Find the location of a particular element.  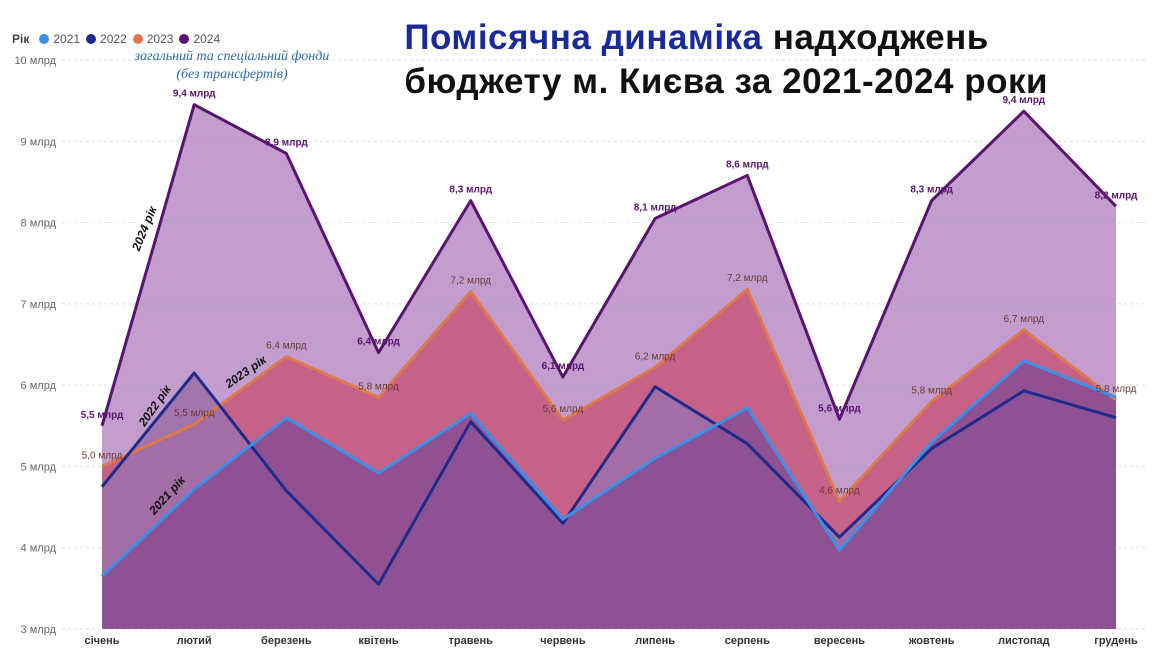

legend-label-2021: 2021 is located at coordinates (67, 39).